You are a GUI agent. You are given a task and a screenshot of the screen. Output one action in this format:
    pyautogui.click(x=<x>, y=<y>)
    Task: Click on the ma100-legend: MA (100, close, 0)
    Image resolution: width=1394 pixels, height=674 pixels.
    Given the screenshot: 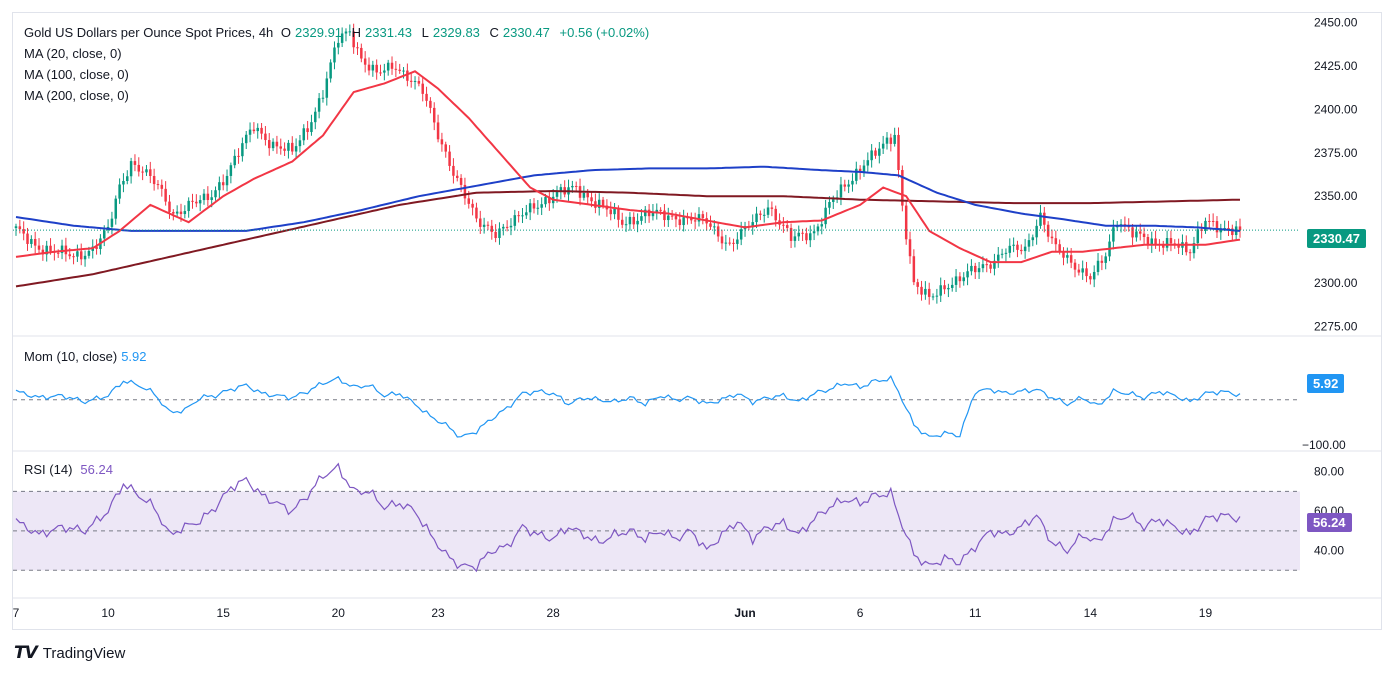 What is the action you would take?
    pyautogui.click(x=76, y=74)
    